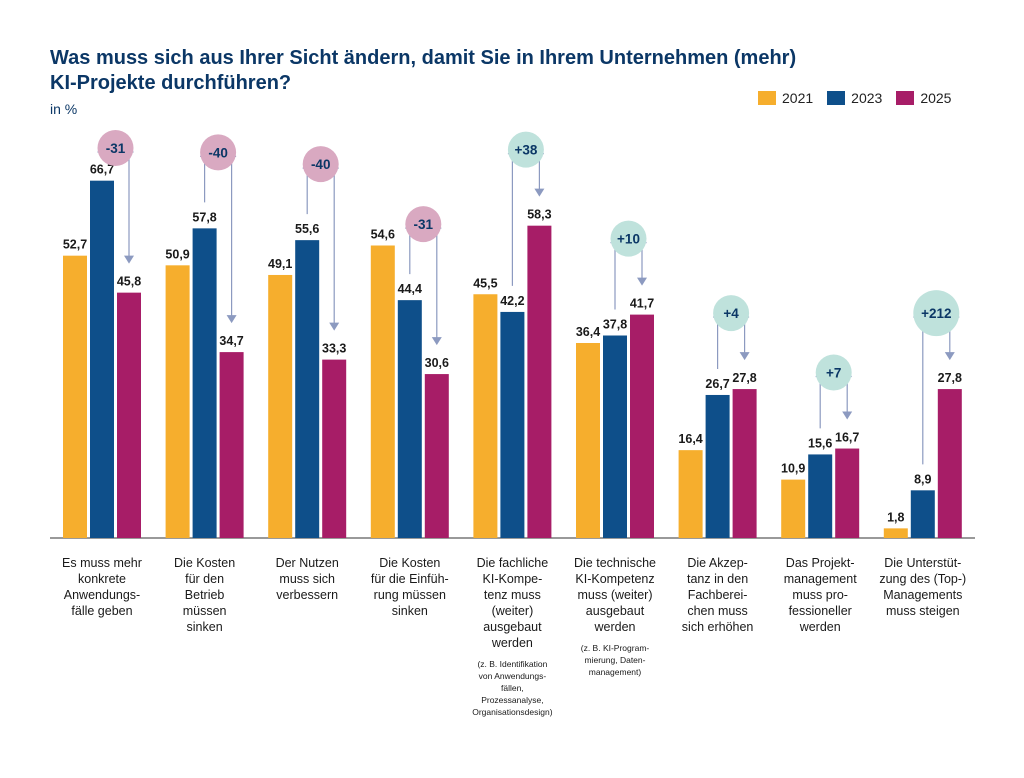 Image resolution: width=1024 pixels, height=778 pixels. I want to click on category-label-4-line-4: sinken, so click(410, 611).